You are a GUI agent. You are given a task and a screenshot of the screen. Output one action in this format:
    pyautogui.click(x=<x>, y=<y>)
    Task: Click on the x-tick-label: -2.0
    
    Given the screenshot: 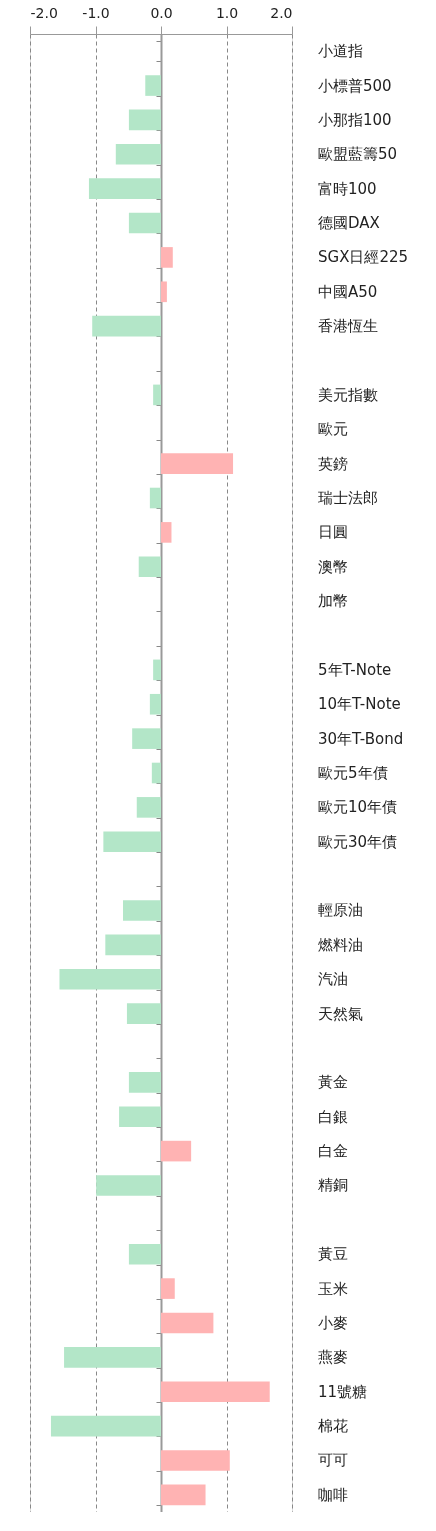 What is the action you would take?
    pyautogui.click(x=44, y=12)
    